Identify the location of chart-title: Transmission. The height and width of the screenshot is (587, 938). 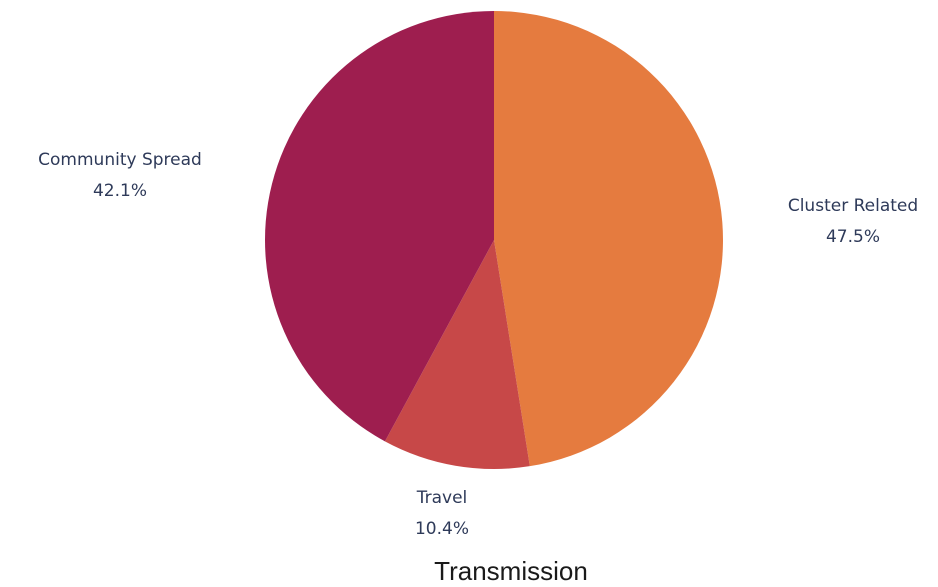
(511, 571).